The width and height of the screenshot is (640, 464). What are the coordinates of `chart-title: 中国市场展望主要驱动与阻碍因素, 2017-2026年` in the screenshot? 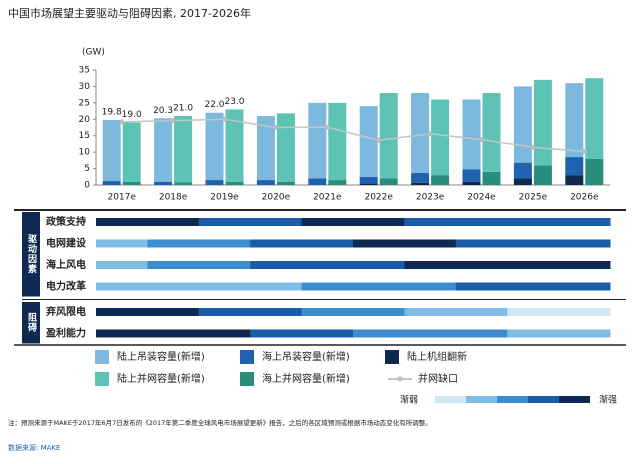 It's located at (129, 13).